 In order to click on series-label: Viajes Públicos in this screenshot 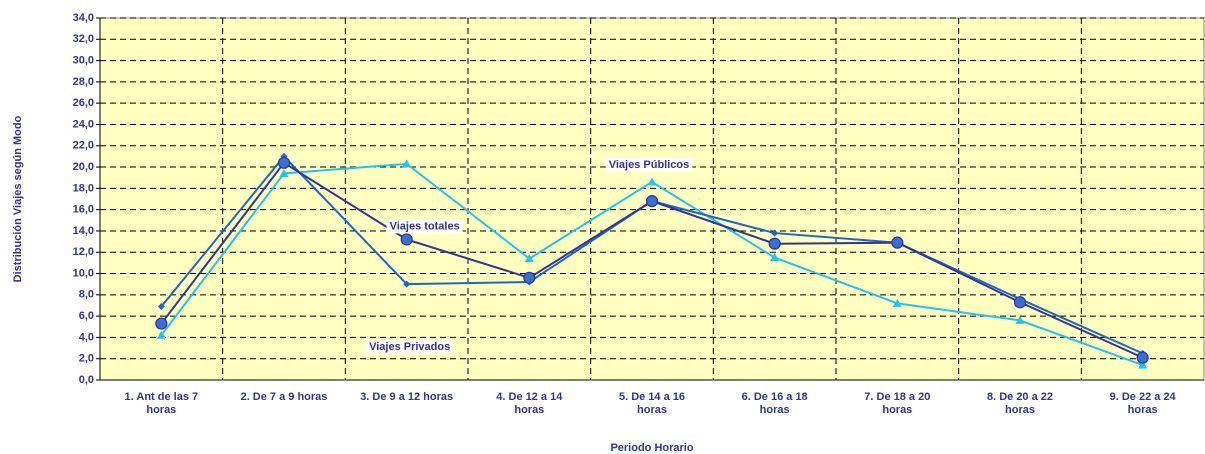, I will do `click(649, 165)`.